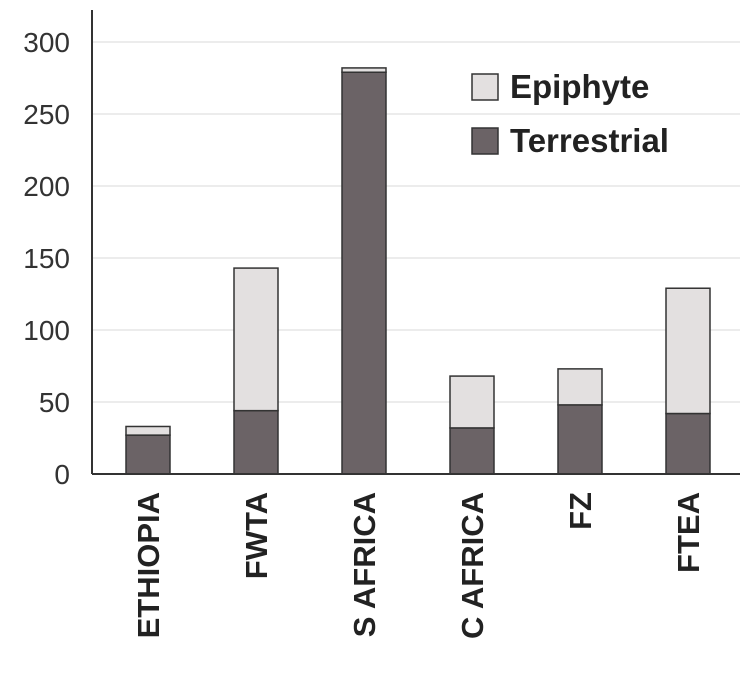 This screenshot has height=677, width=742. I want to click on y-tick-labels: 0 50 100 150 200 250 300, so click(46, 258).